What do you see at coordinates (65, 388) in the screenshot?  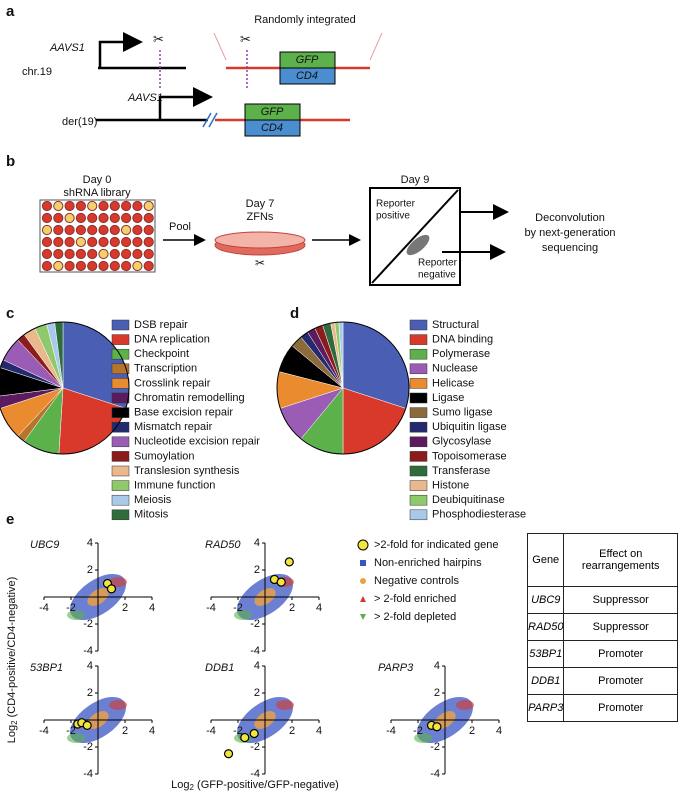 I see `pie-outline` at bounding box center [65, 388].